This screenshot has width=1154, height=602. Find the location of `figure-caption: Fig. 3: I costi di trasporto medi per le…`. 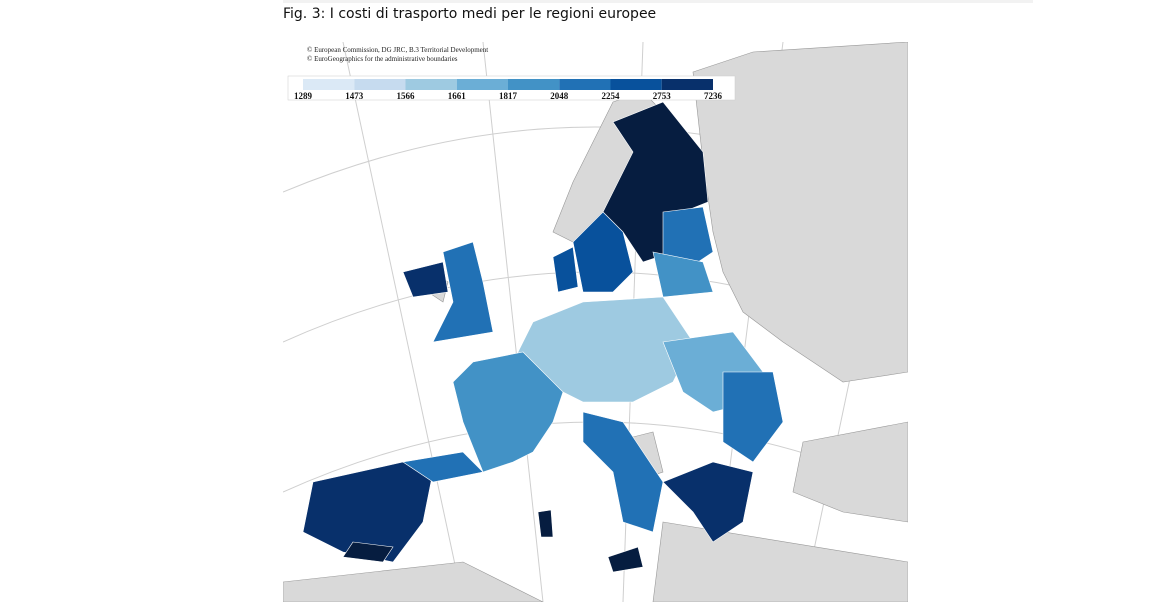

figure-caption: Fig. 3: I costi di trasporto medi per le… is located at coordinates (470, 14).